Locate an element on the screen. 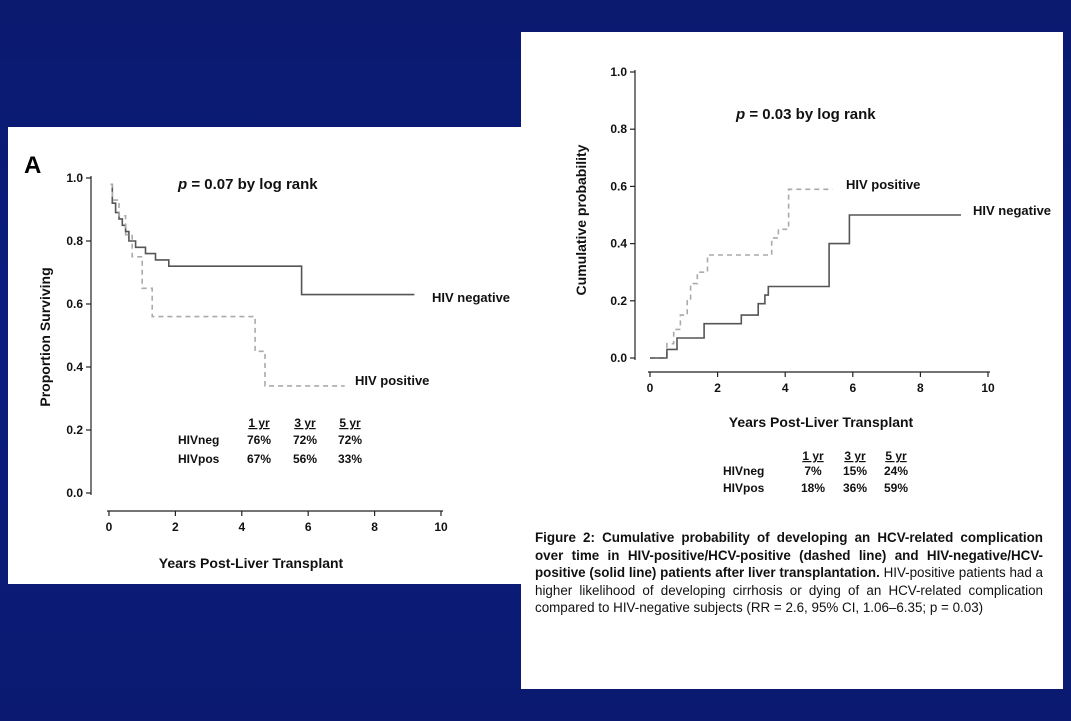  table-cell: 36% is located at coordinates (855, 488).